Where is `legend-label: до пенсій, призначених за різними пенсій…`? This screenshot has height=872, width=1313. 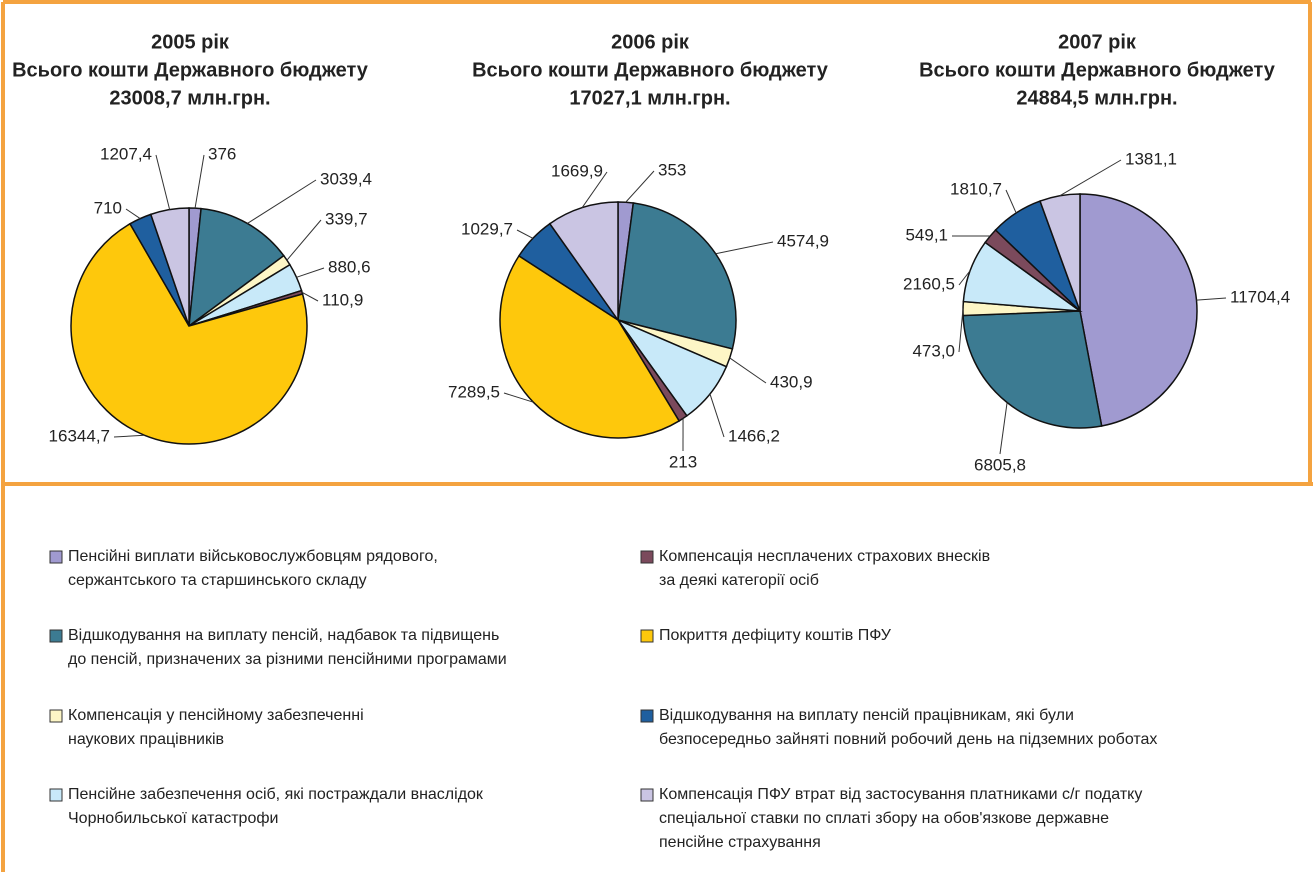 legend-label: до пенсій, призначених за різними пенсій… is located at coordinates (287, 659).